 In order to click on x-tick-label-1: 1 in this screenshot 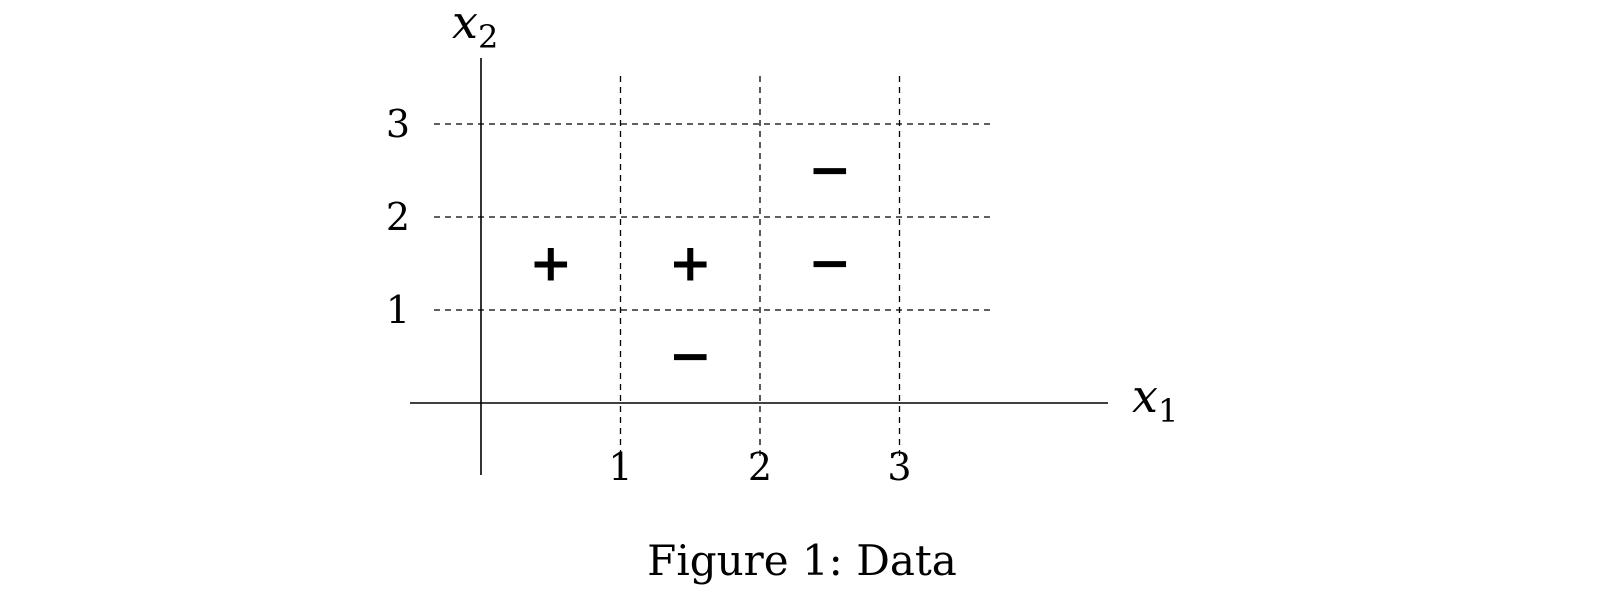, I will do `click(620, 467)`.